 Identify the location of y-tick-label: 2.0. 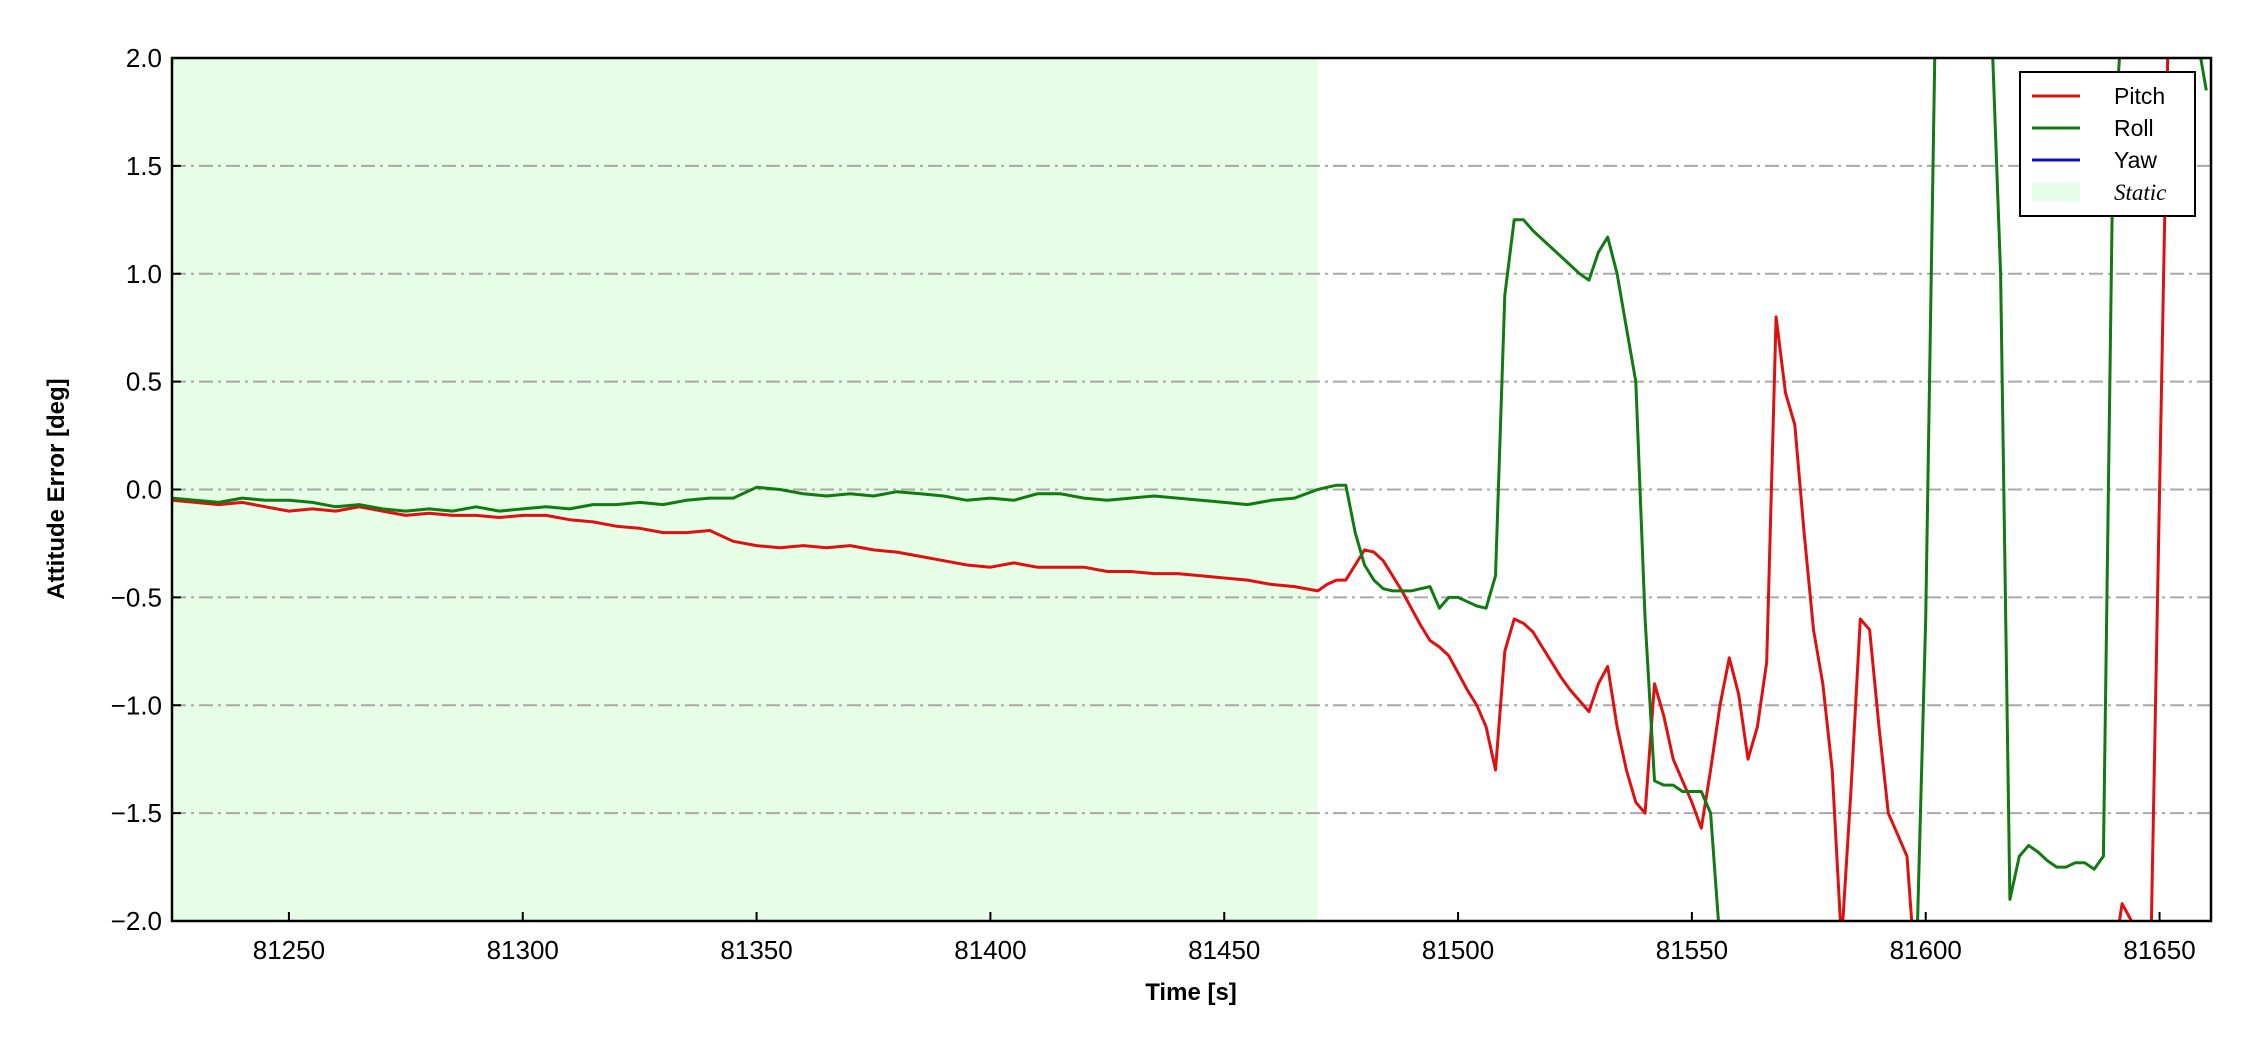
(144, 58).